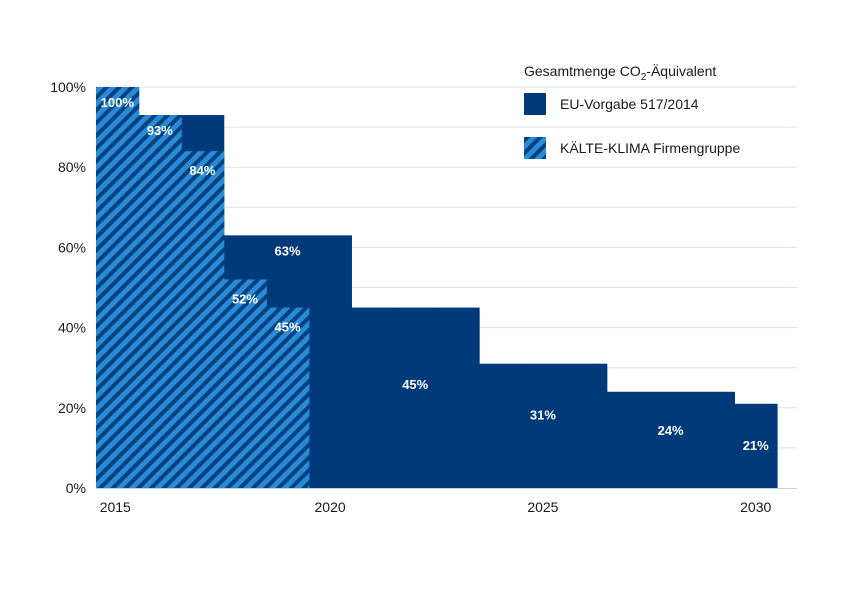  Describe the element at coordinates (458, 397) in the screenshot. I see `bar-eu-2023` at that location.